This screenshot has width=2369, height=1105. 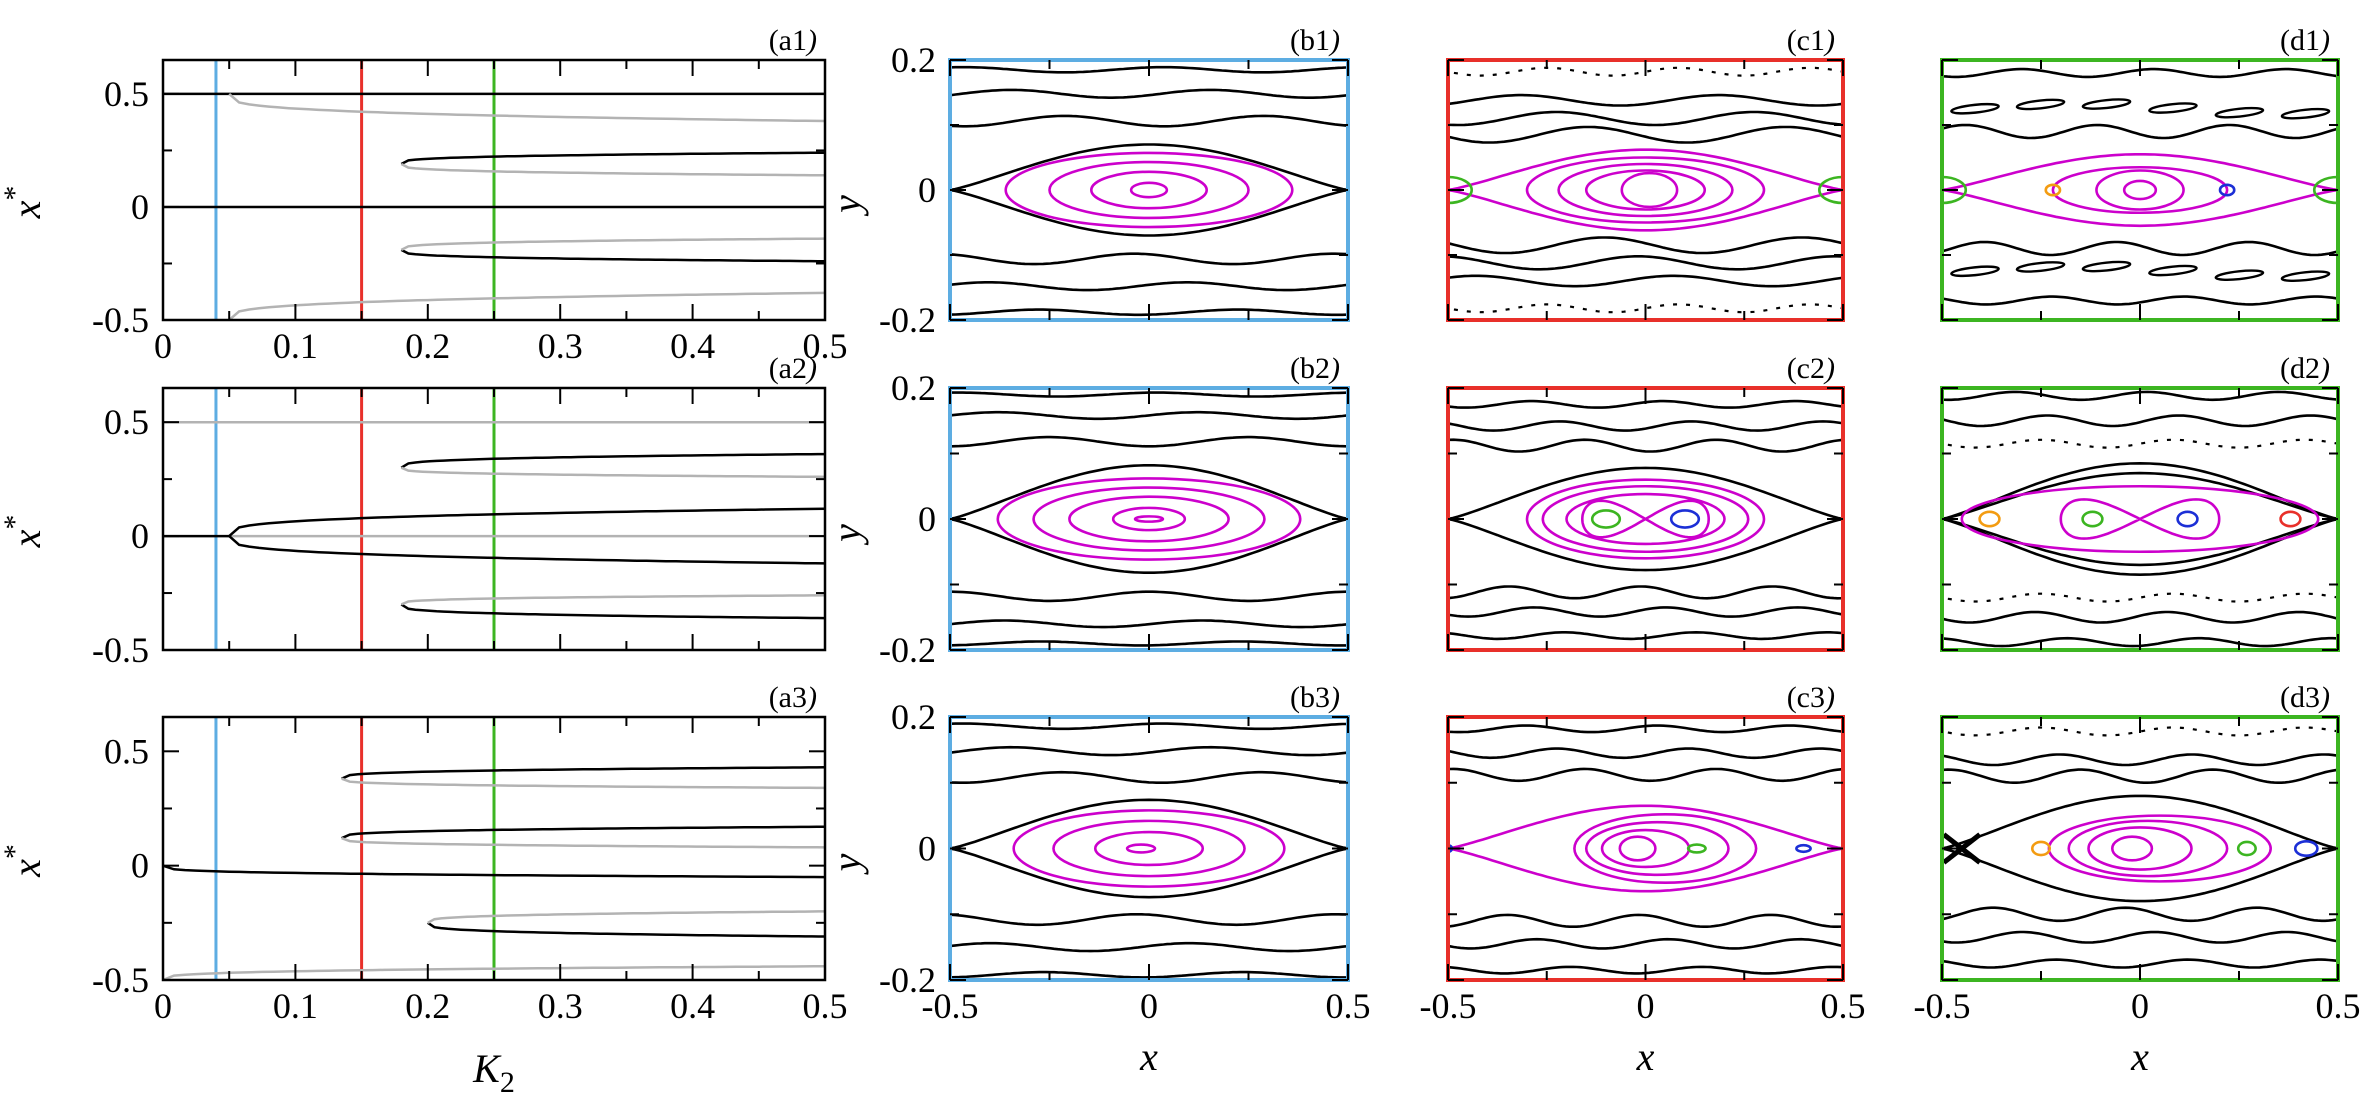 I want to click on panel-d2: (d2), so click(x=2140, y=502).